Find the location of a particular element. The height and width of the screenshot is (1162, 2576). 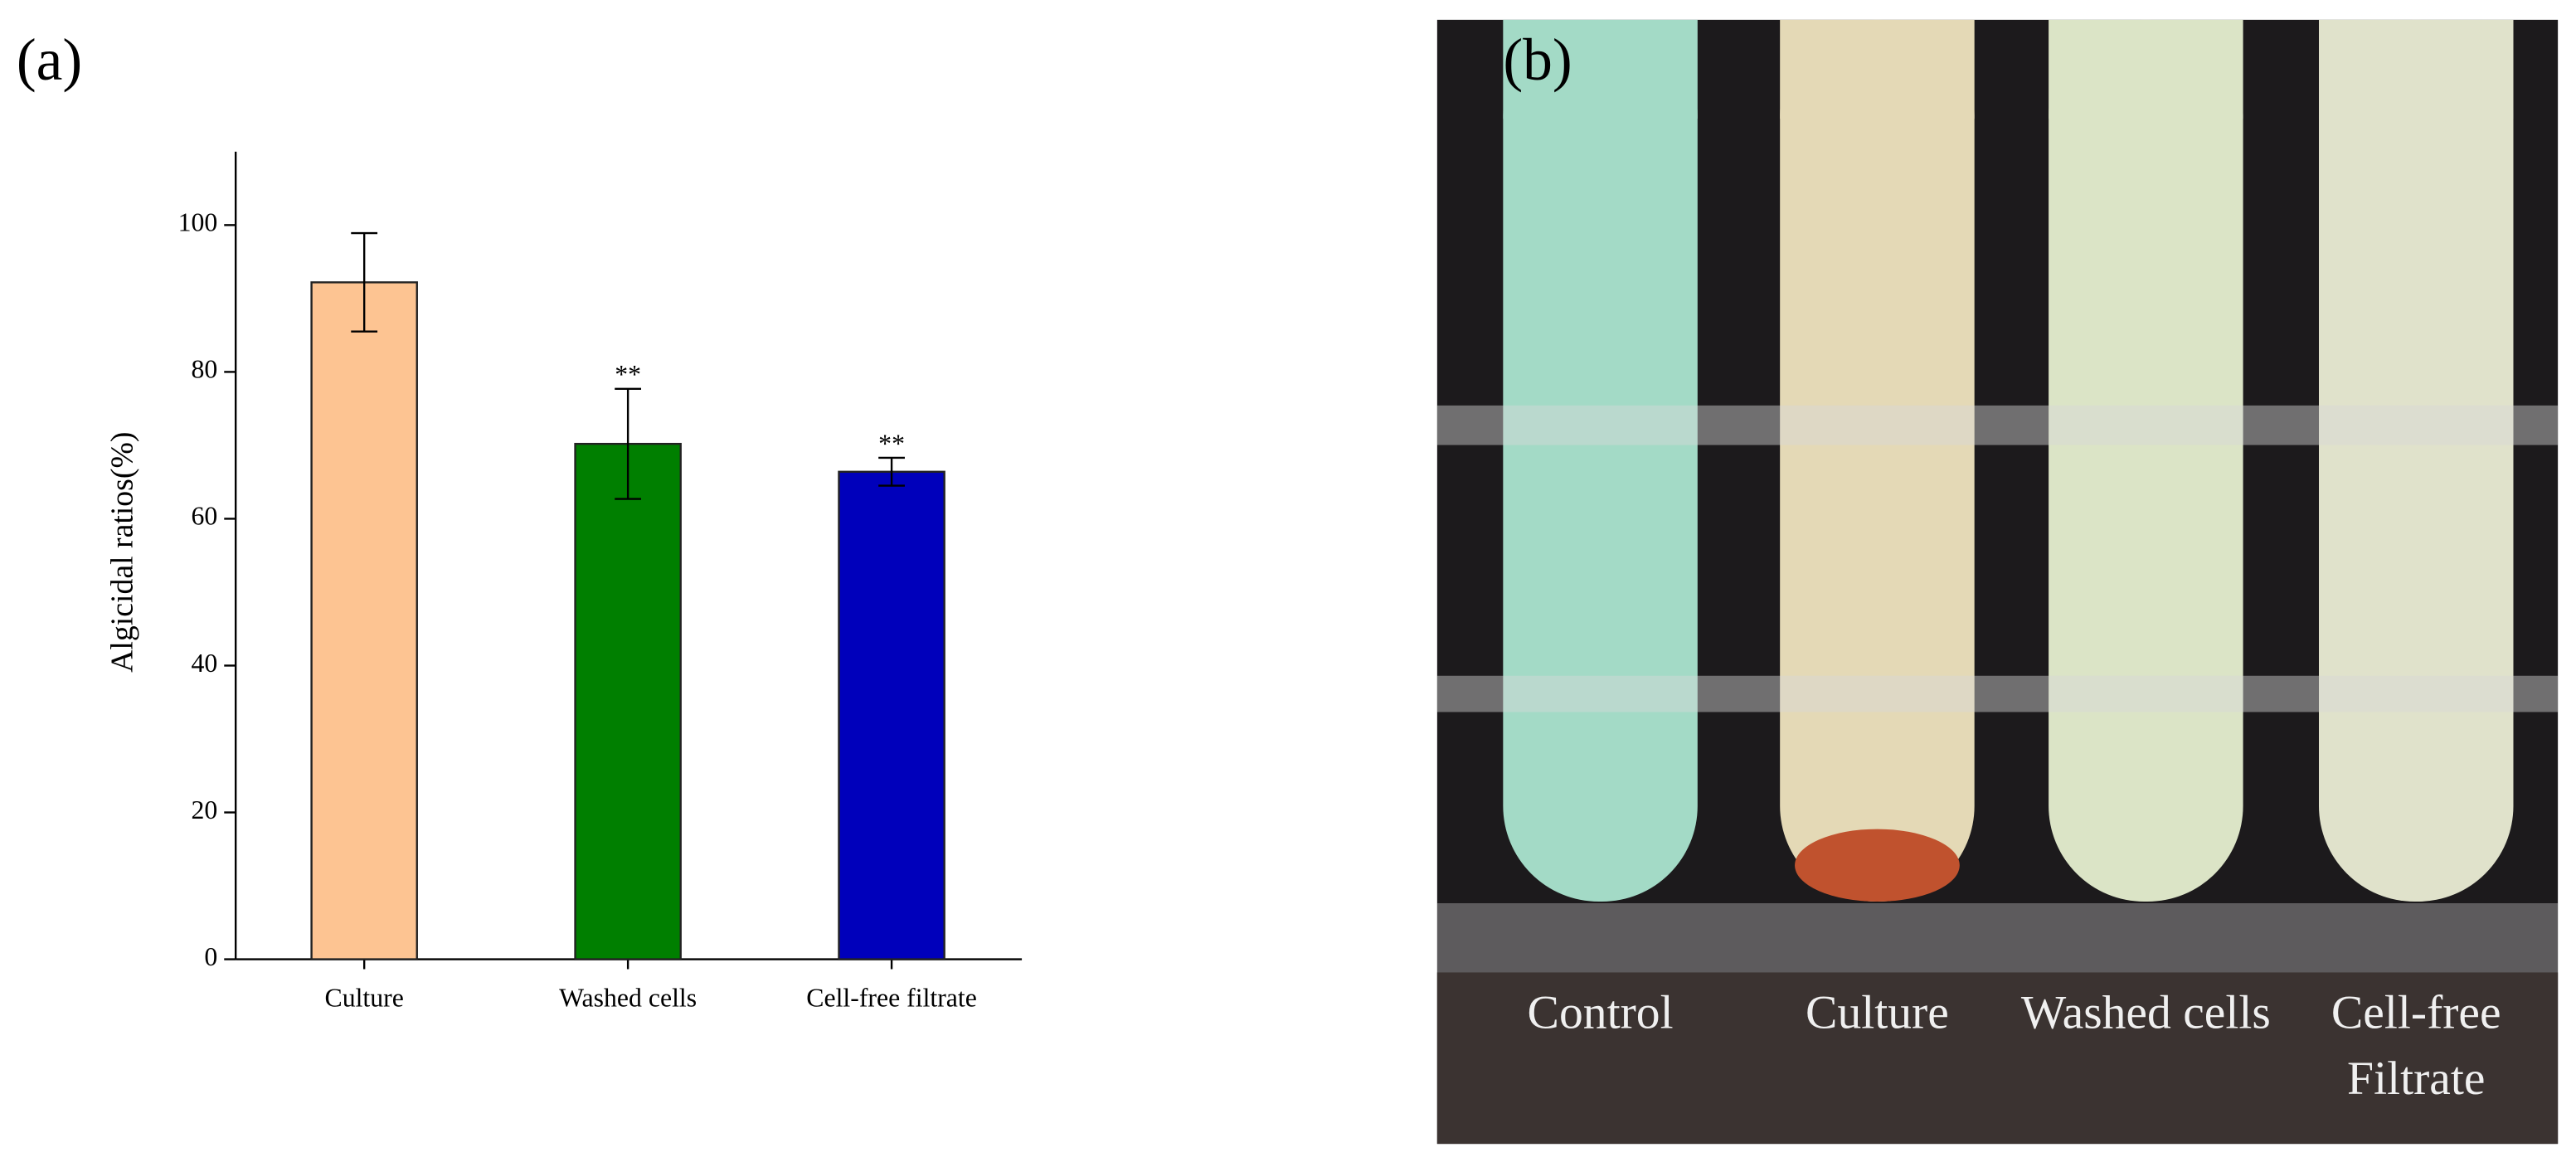

y-tick-label: 100 is located at coordinates (198, 222).